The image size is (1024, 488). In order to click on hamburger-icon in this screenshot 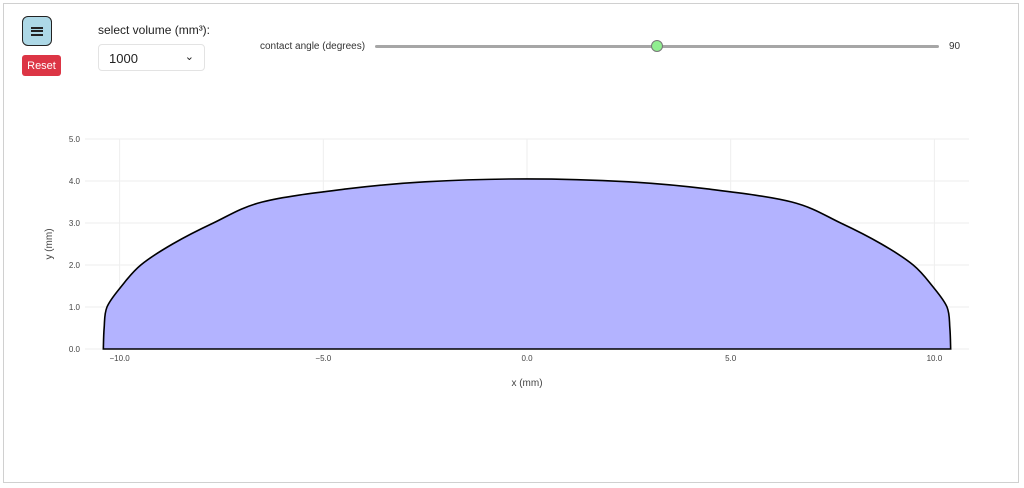, I will do `click(37, 31)`.